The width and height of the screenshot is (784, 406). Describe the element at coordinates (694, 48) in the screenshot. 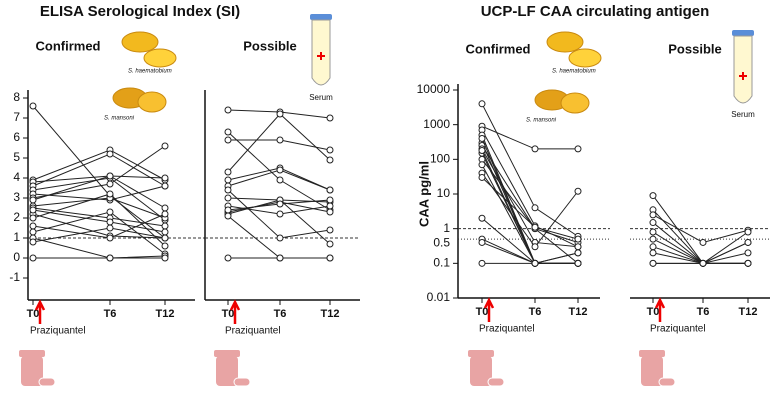

I see `panel-label: Possible` at that location.